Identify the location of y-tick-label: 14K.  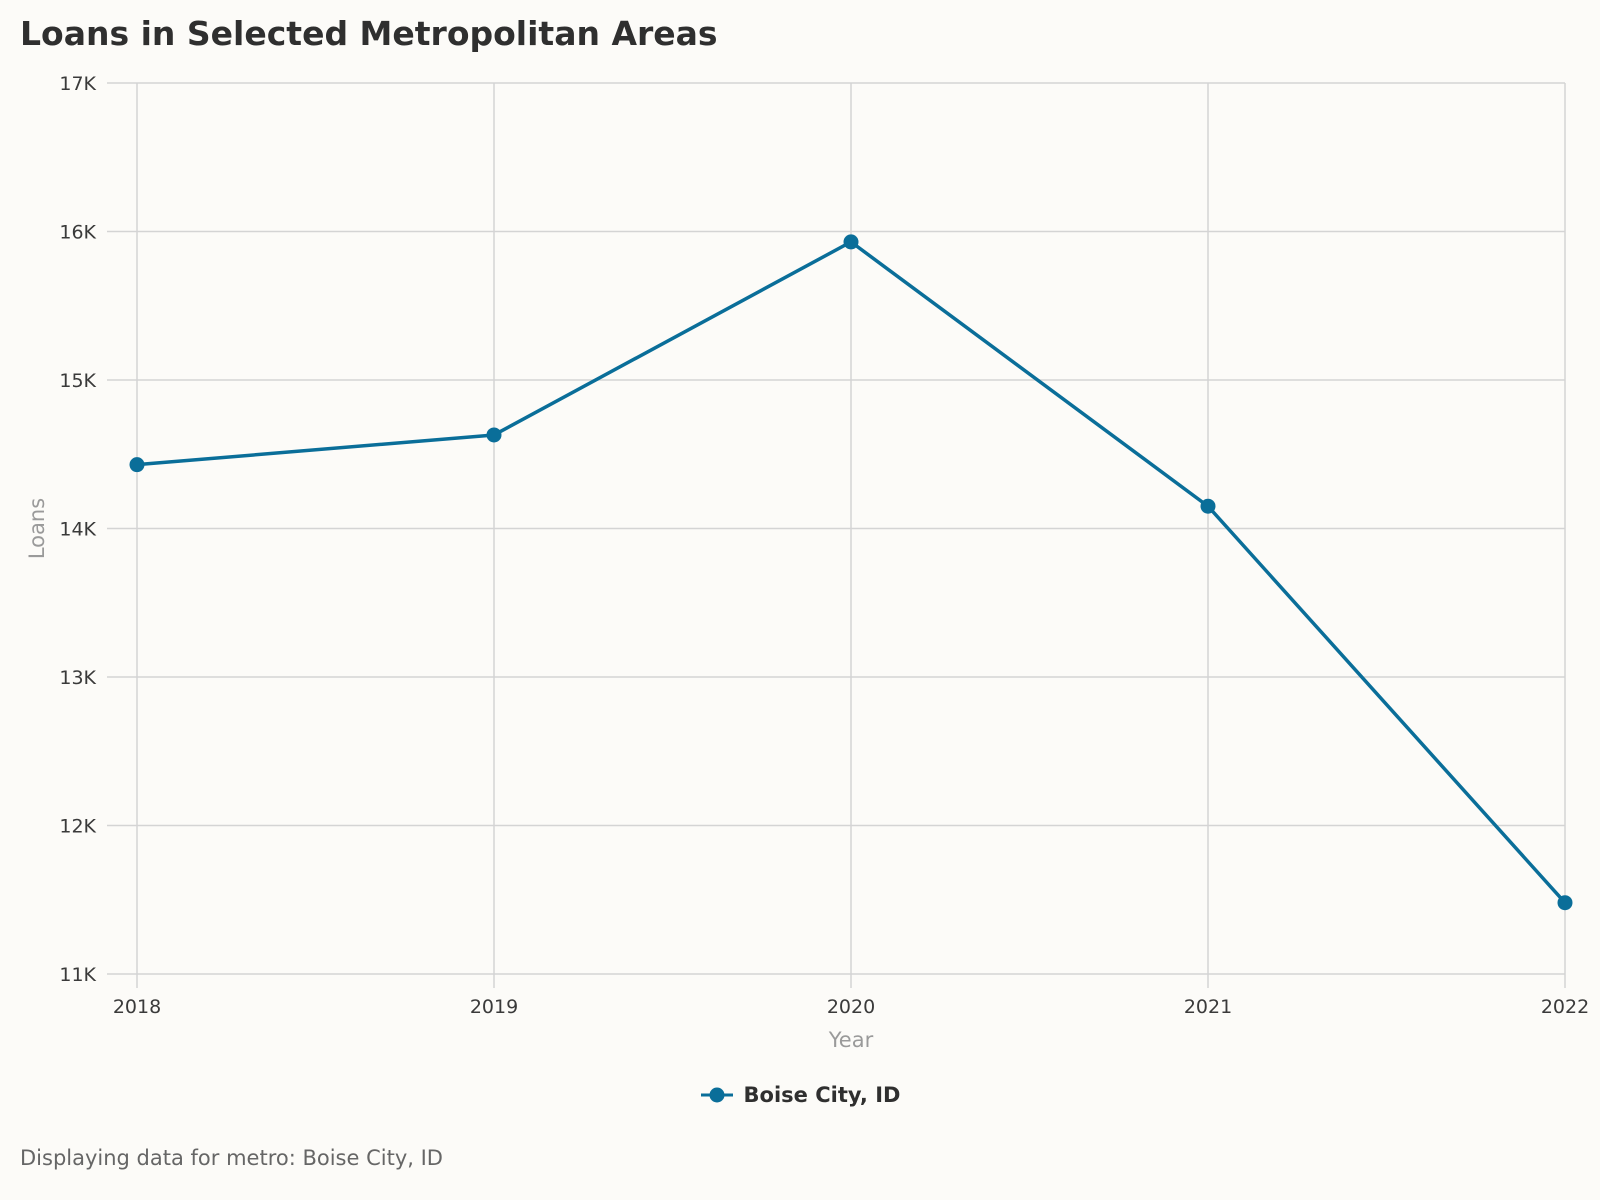
(77, 530).